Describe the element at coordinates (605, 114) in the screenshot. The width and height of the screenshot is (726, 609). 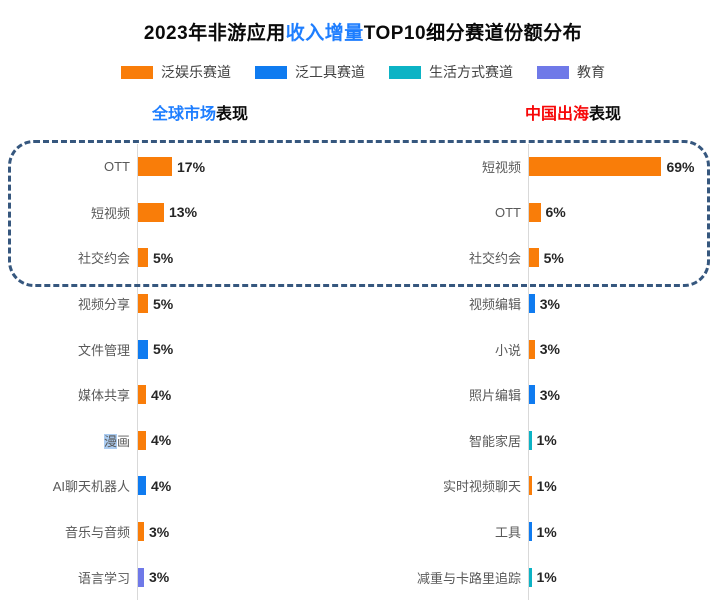
I see `section-header-china-rest: 表现` at that location.